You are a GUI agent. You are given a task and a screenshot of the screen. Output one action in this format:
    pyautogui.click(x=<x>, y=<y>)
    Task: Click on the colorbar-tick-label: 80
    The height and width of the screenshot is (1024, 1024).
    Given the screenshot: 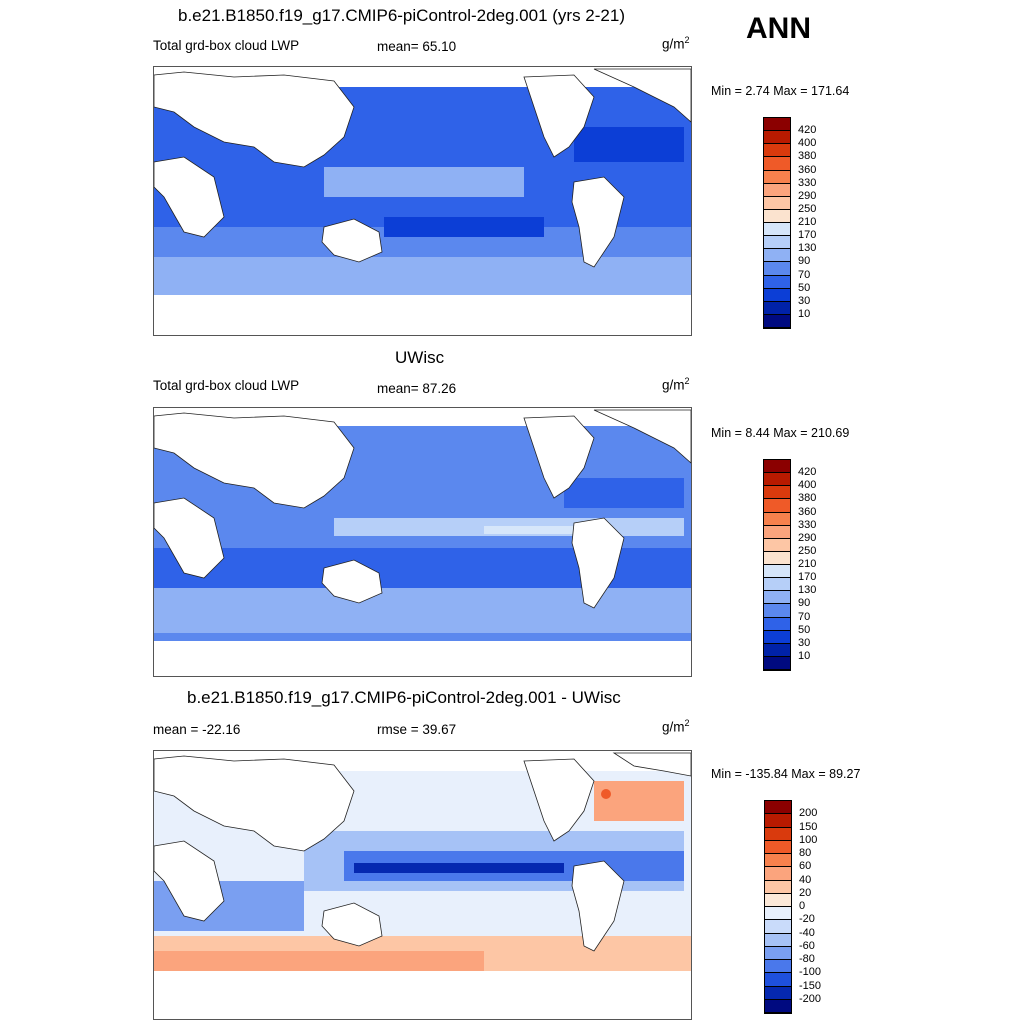 What is the action you would take?
    pyautogui.click(x=805, y=853)
    